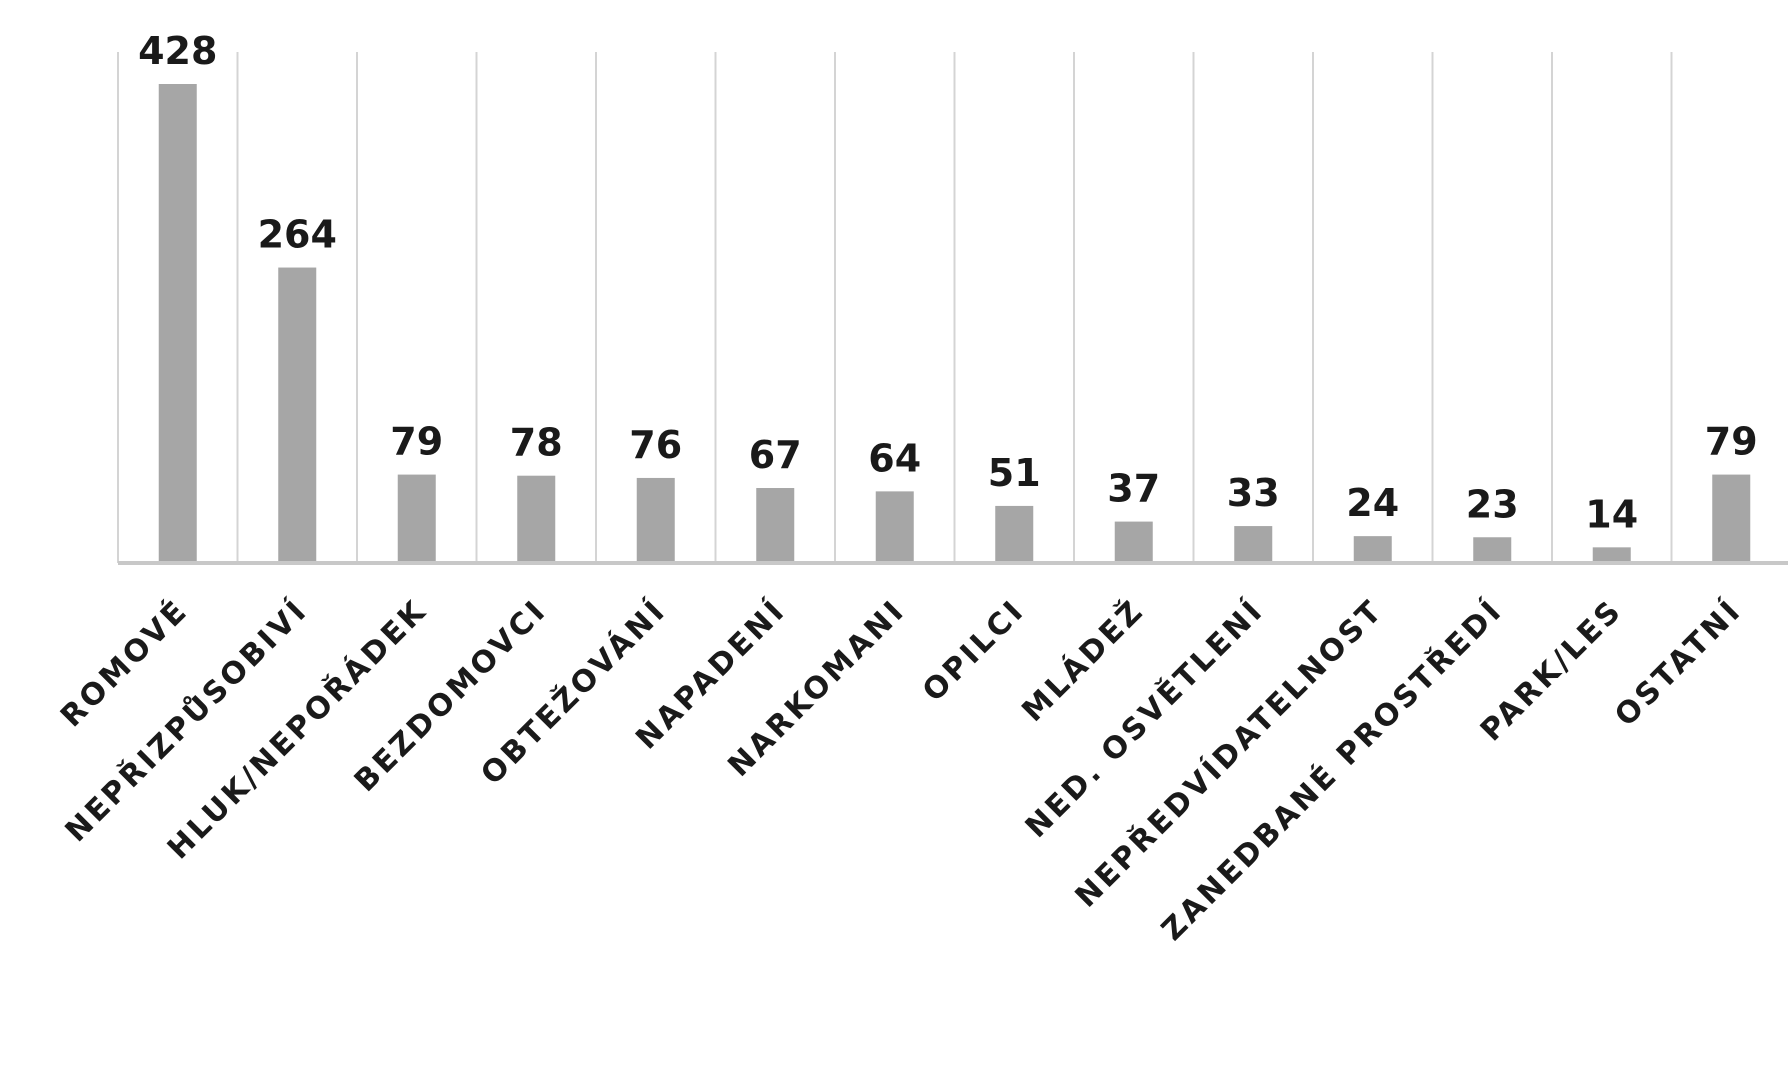 This screenshot has width=1788, height=1073. Describe the element at coordinates (177, 51) in the screenshot. I see `data-label: 428` at that location.